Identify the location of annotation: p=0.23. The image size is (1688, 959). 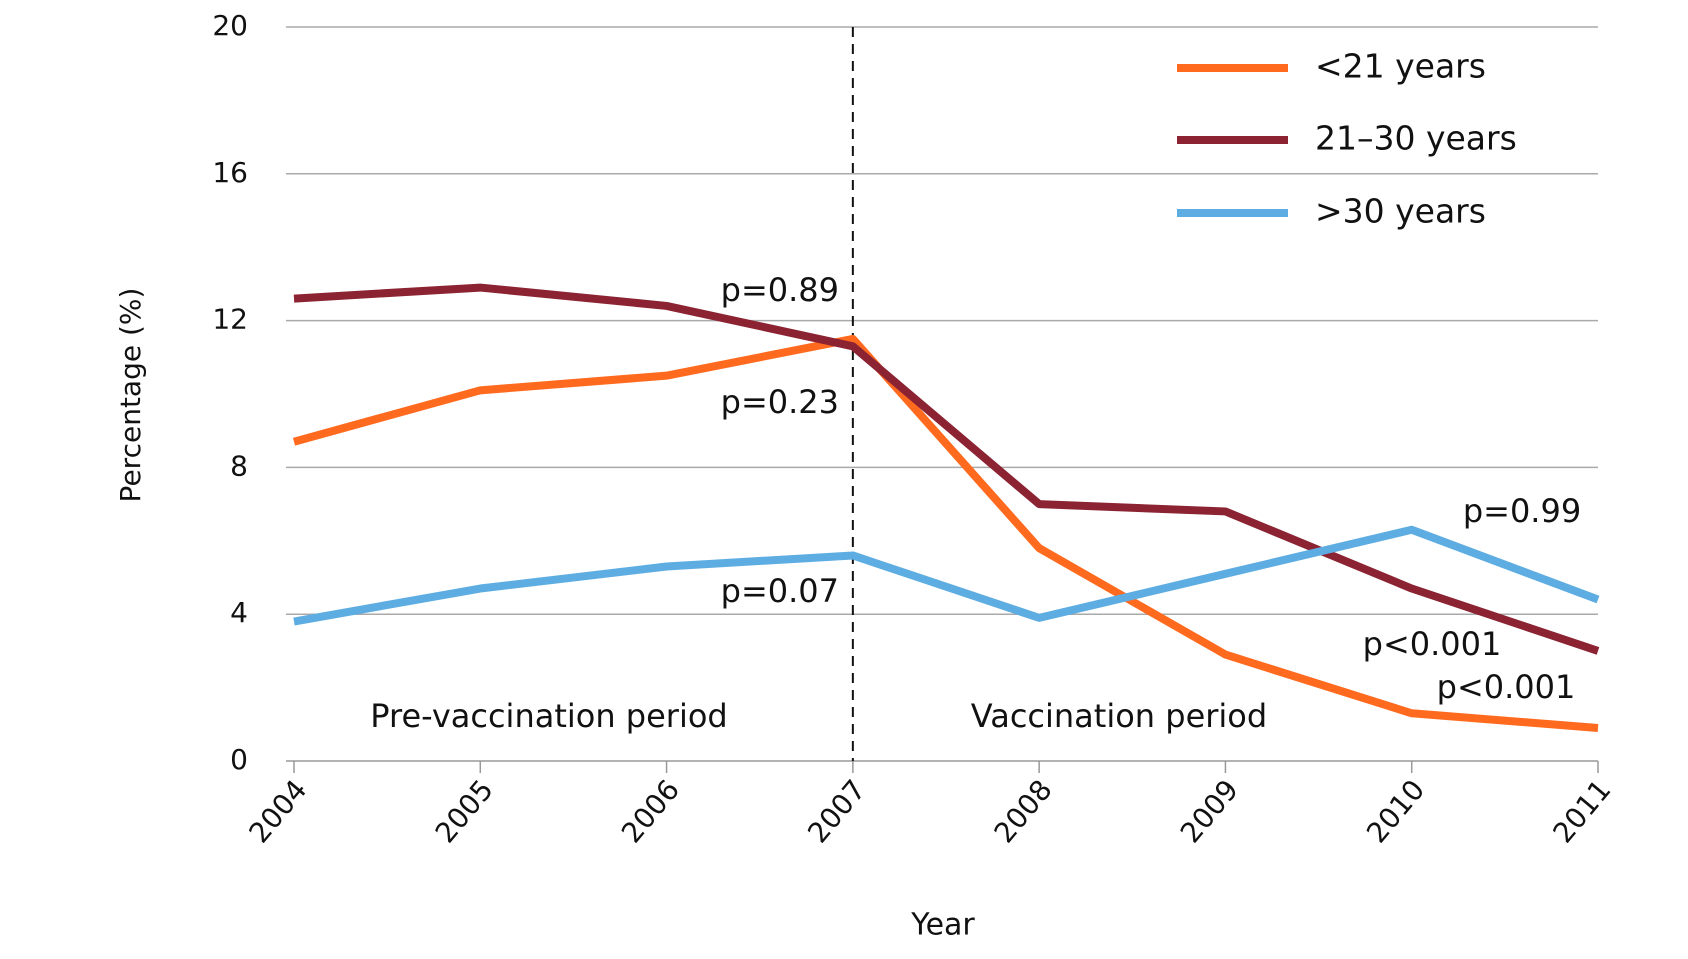
(780, 402).